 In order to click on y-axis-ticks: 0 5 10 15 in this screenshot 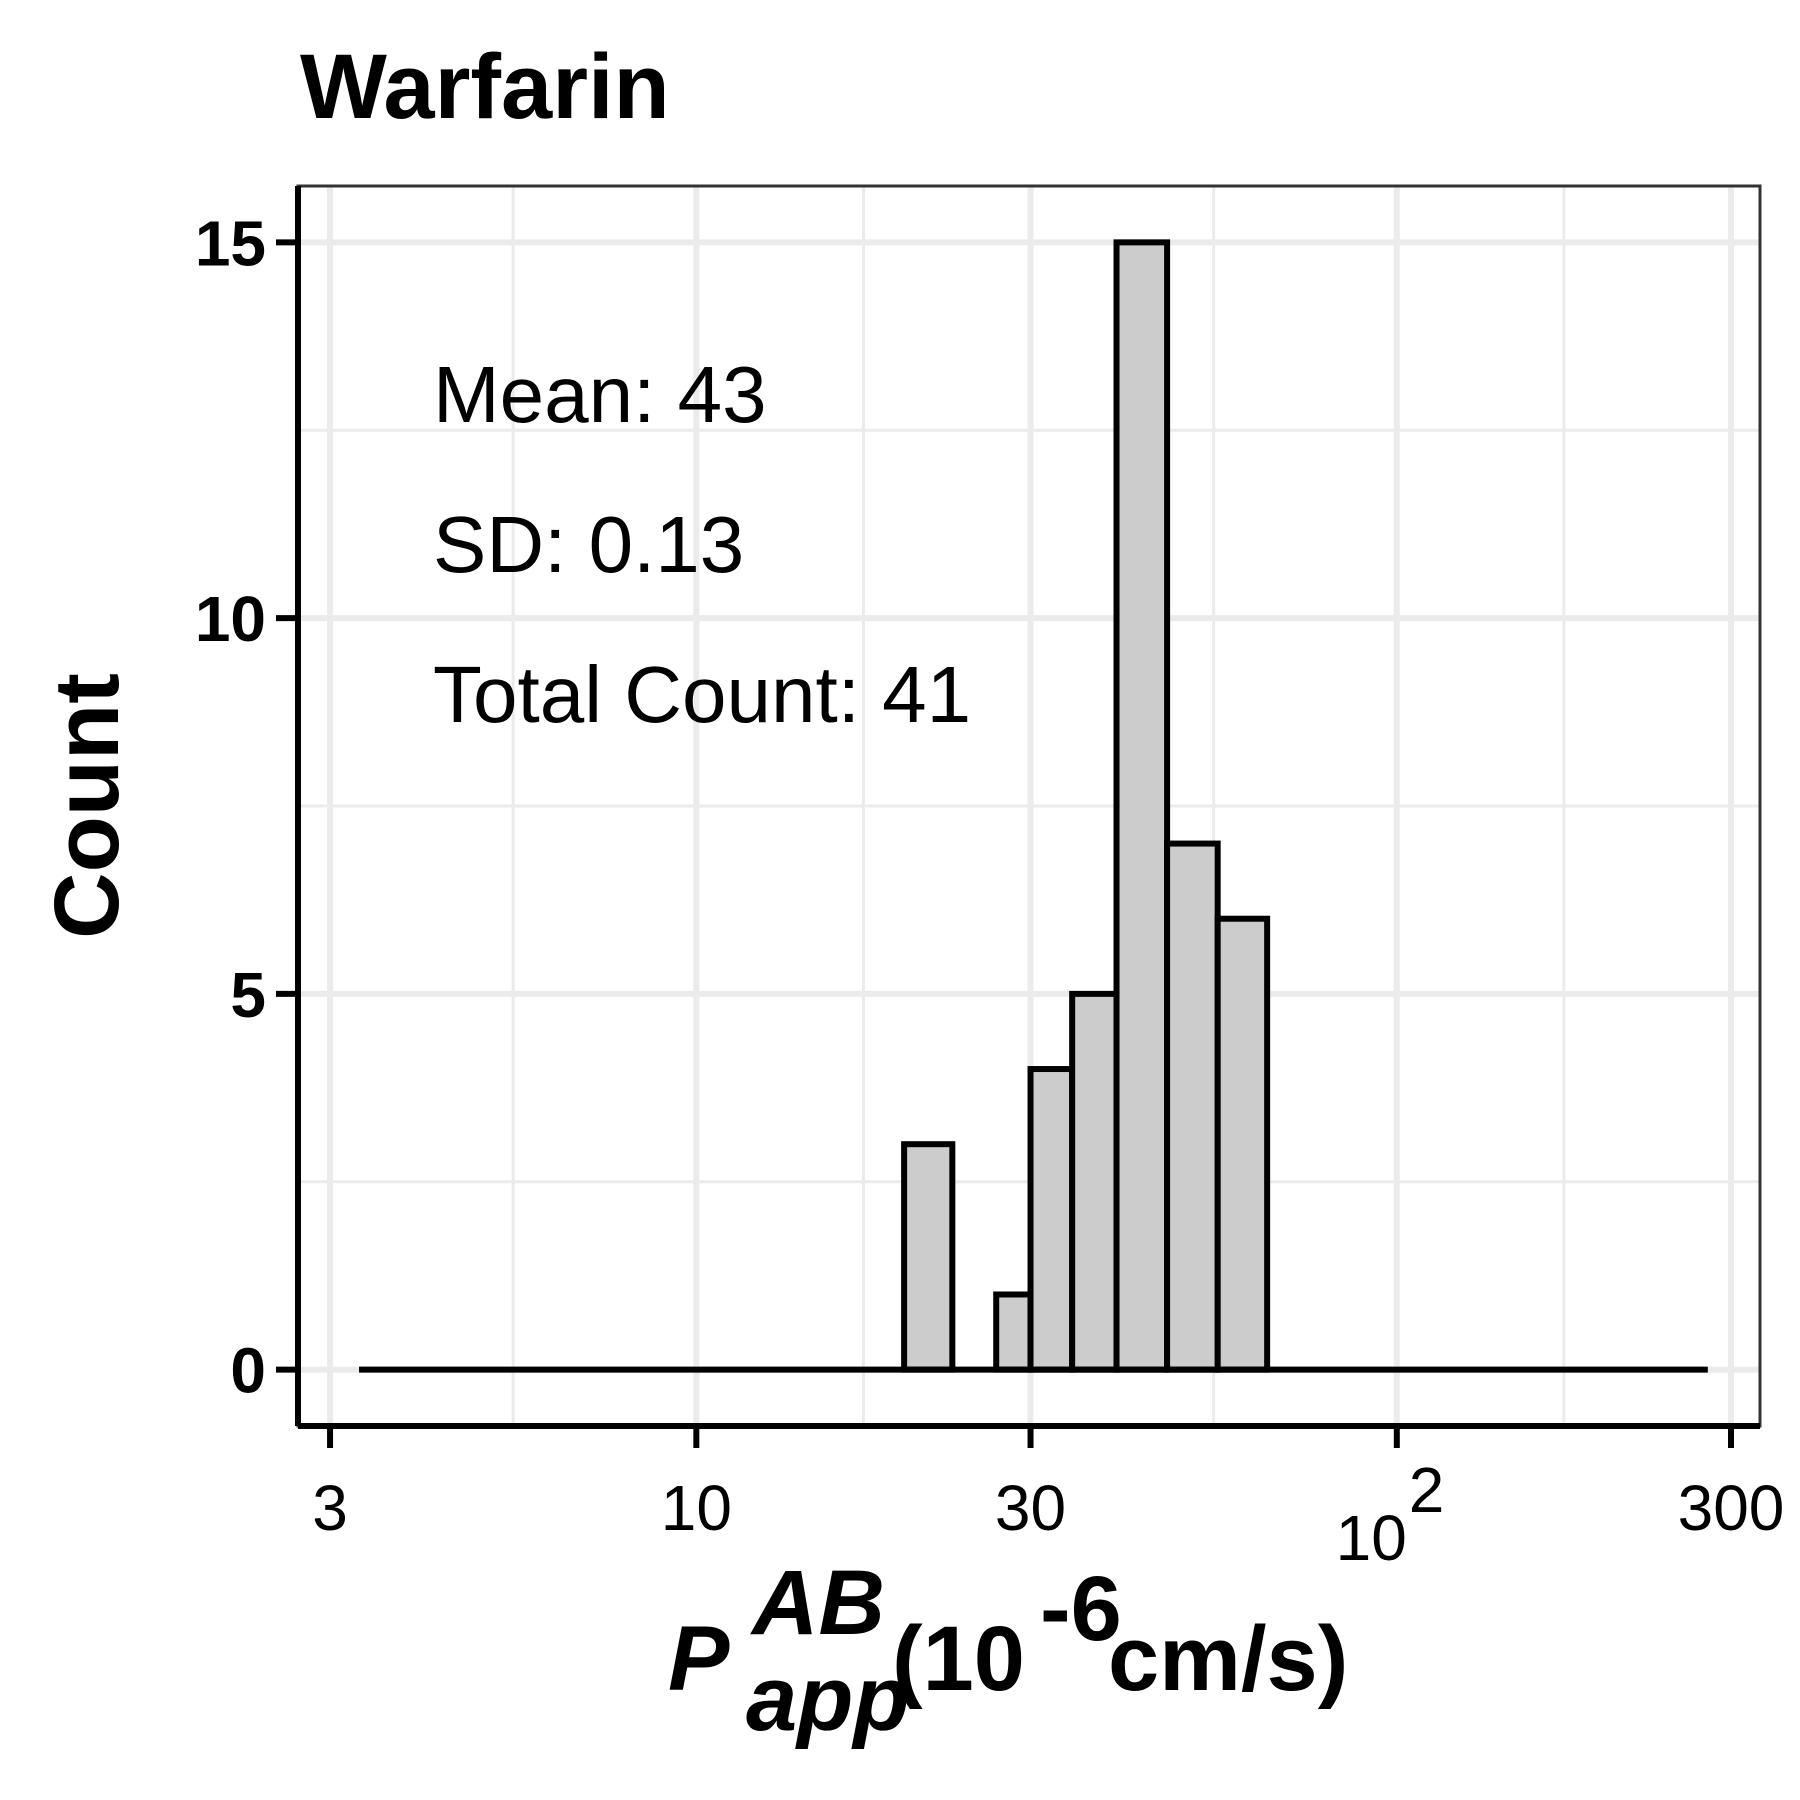, I will do `click(246, 807)`.